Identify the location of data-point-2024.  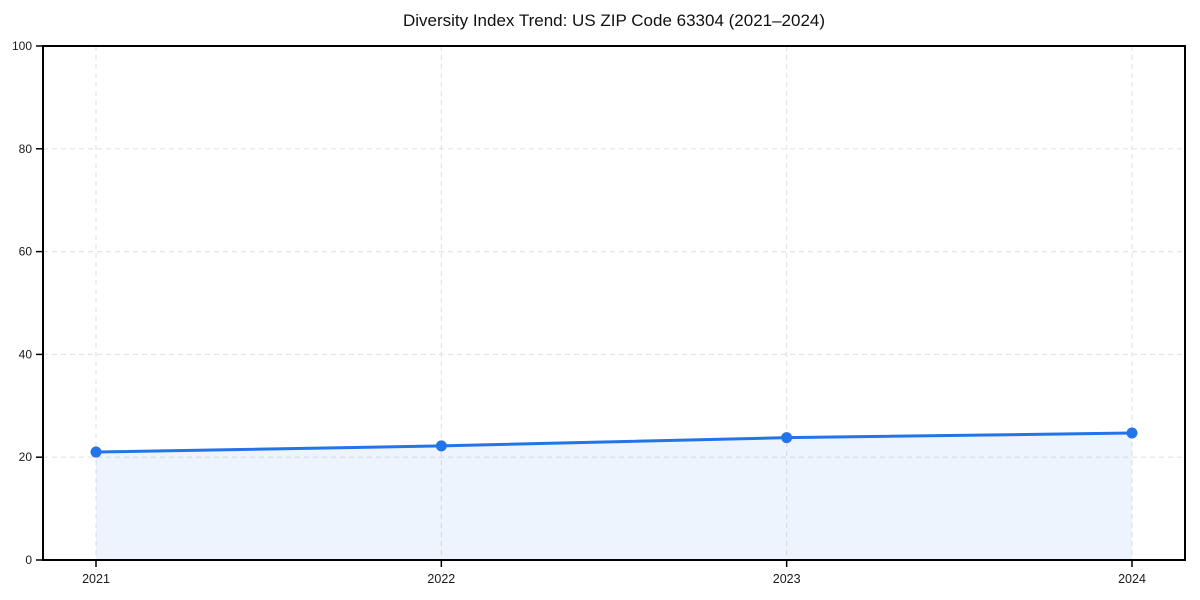
(1132, 433).